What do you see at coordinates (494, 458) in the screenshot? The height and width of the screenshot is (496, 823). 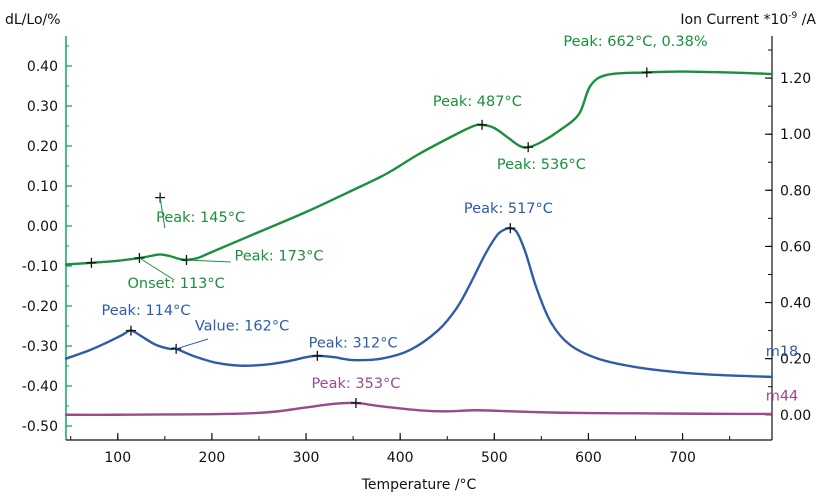 I see `x-axis-tick-label: 500` at bounding box center [494, 458].